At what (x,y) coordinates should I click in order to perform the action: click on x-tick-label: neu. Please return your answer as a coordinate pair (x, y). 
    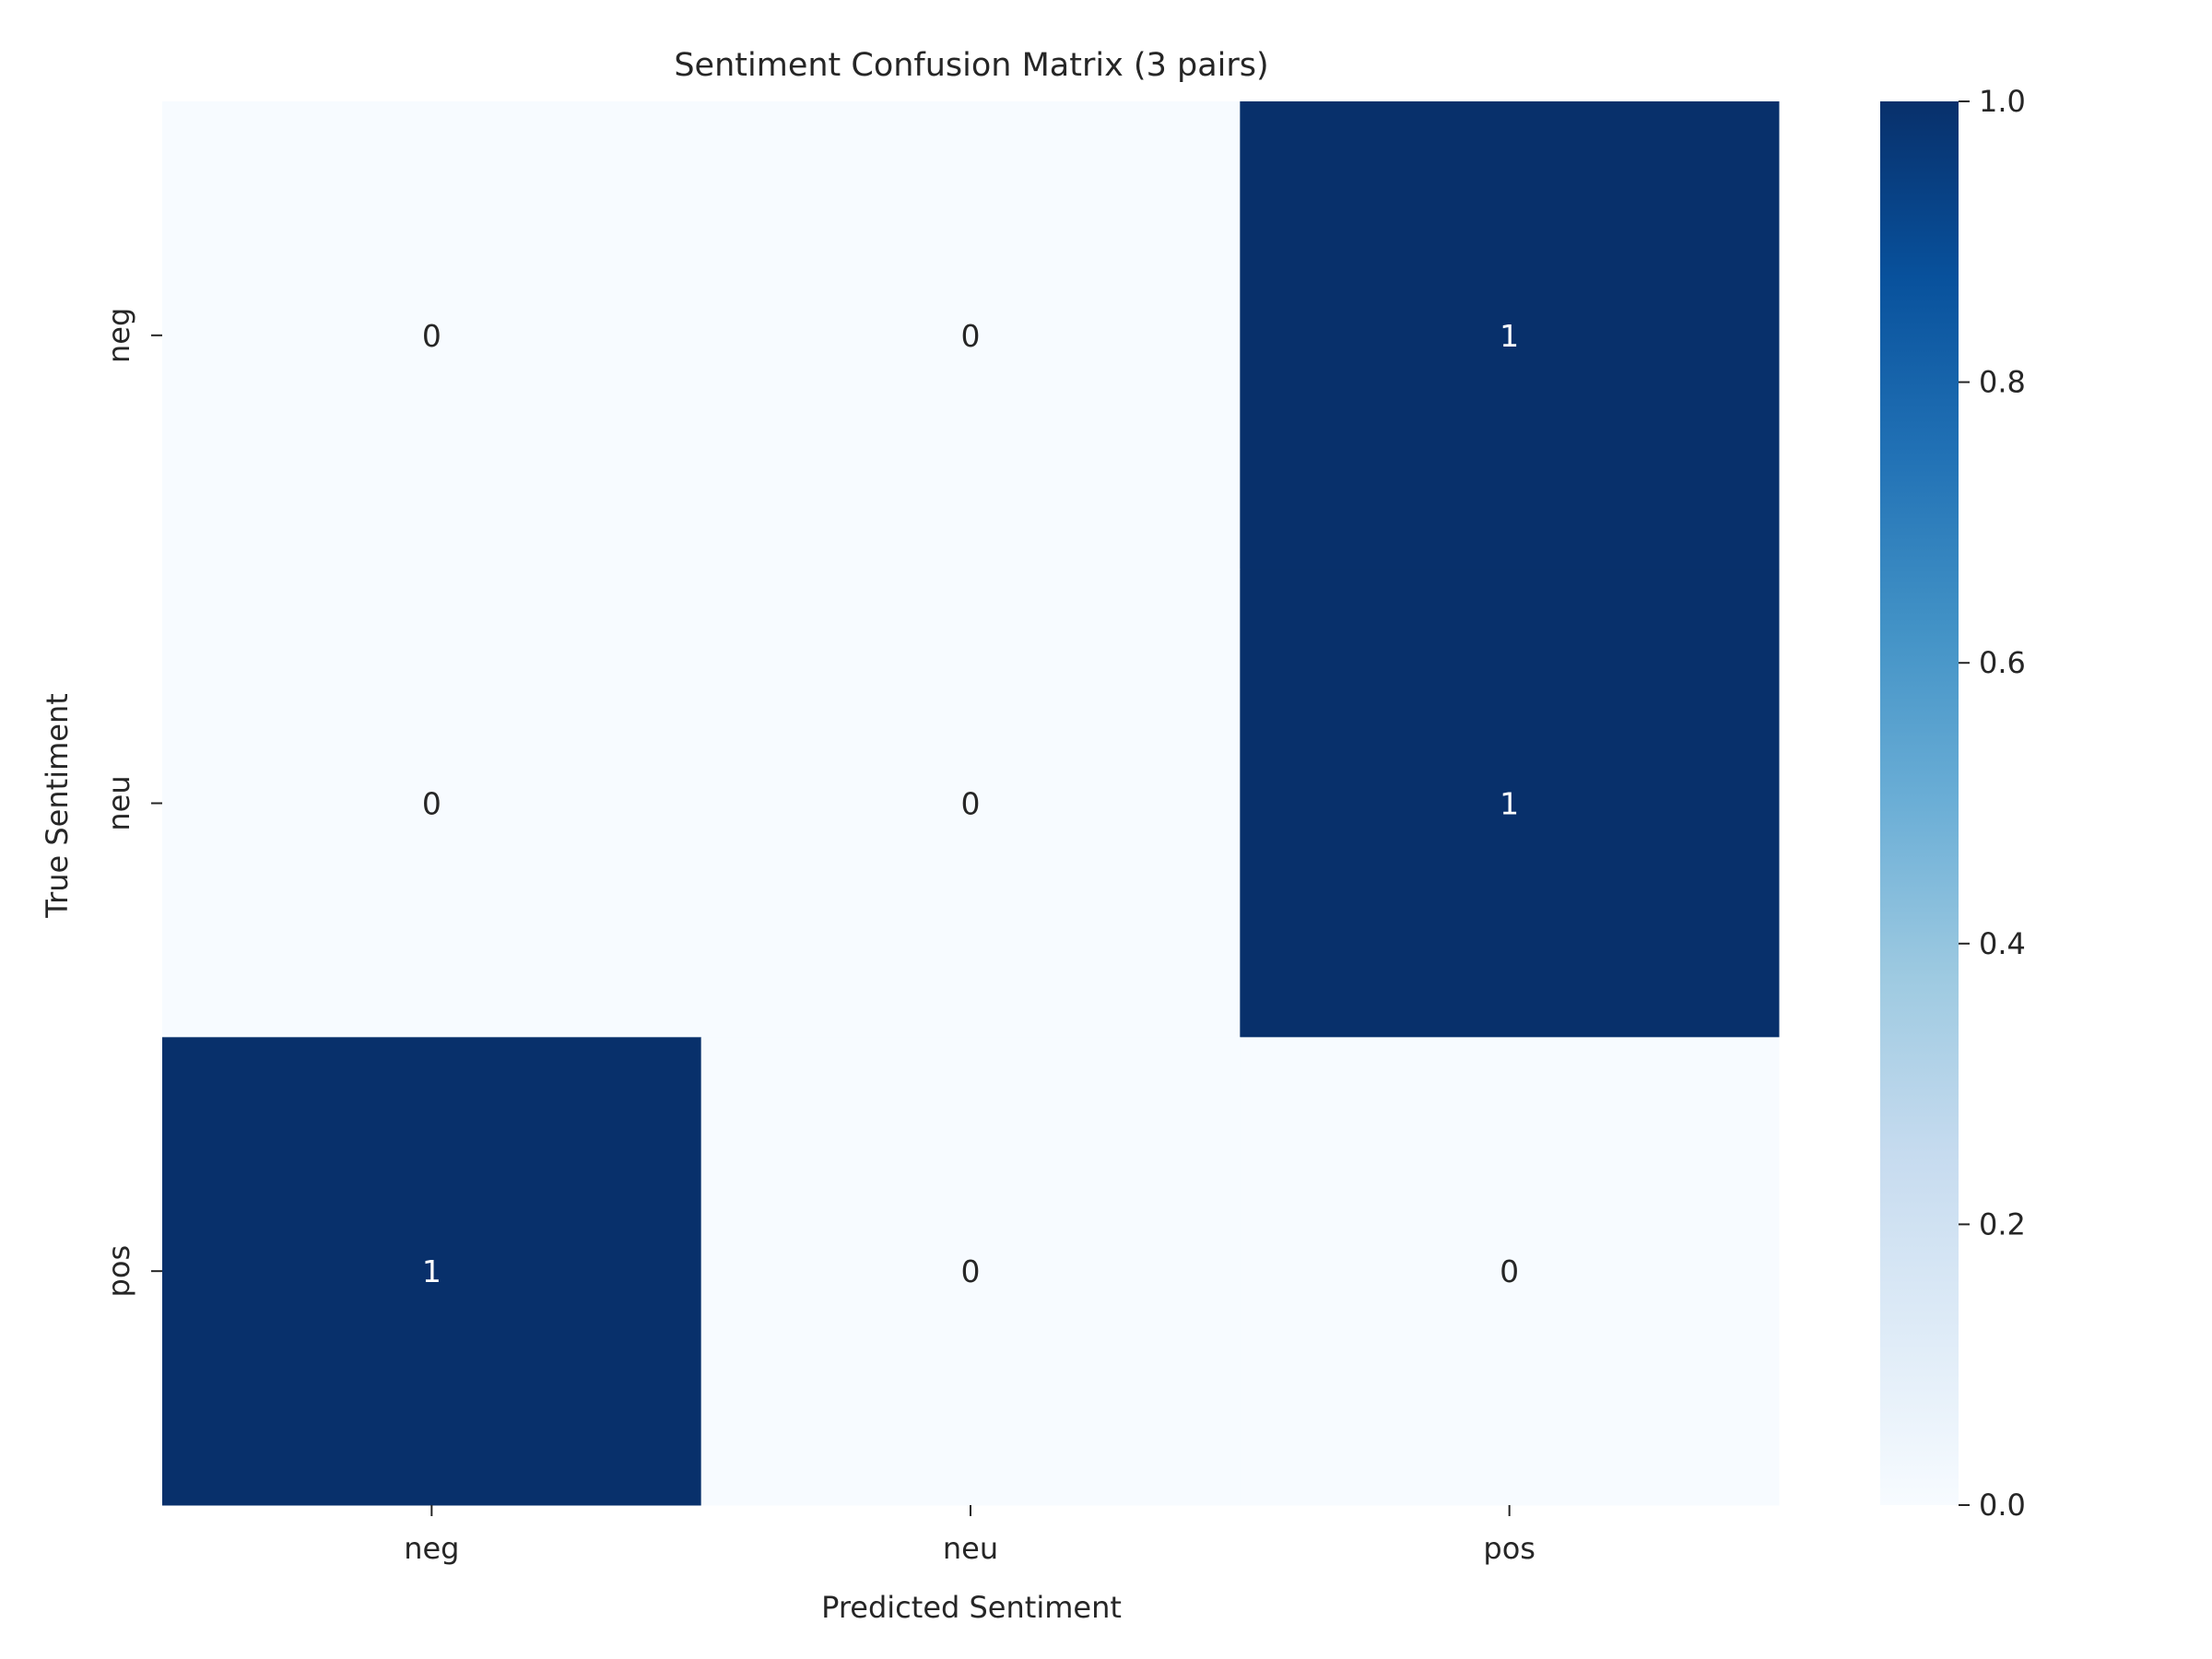
    Looking at the image, I should click on (970, 1548).